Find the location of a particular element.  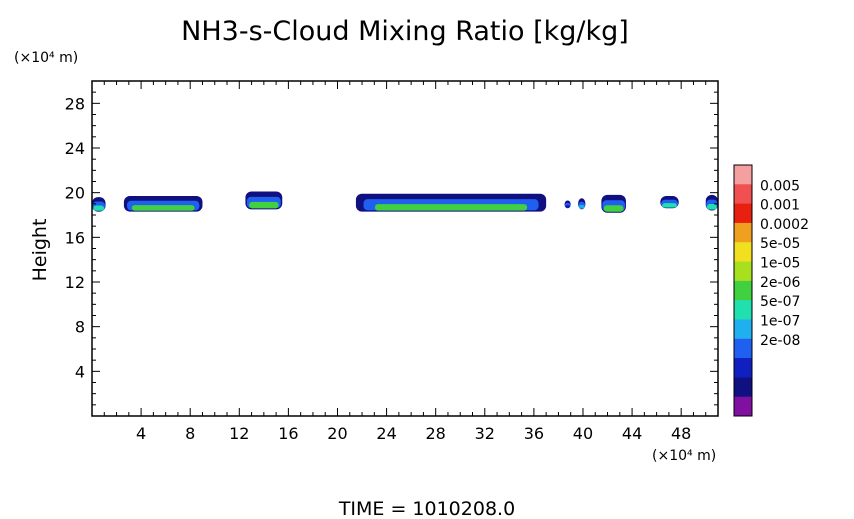

colorbar-label: 5e-05 is located at coordinates (780, 244).